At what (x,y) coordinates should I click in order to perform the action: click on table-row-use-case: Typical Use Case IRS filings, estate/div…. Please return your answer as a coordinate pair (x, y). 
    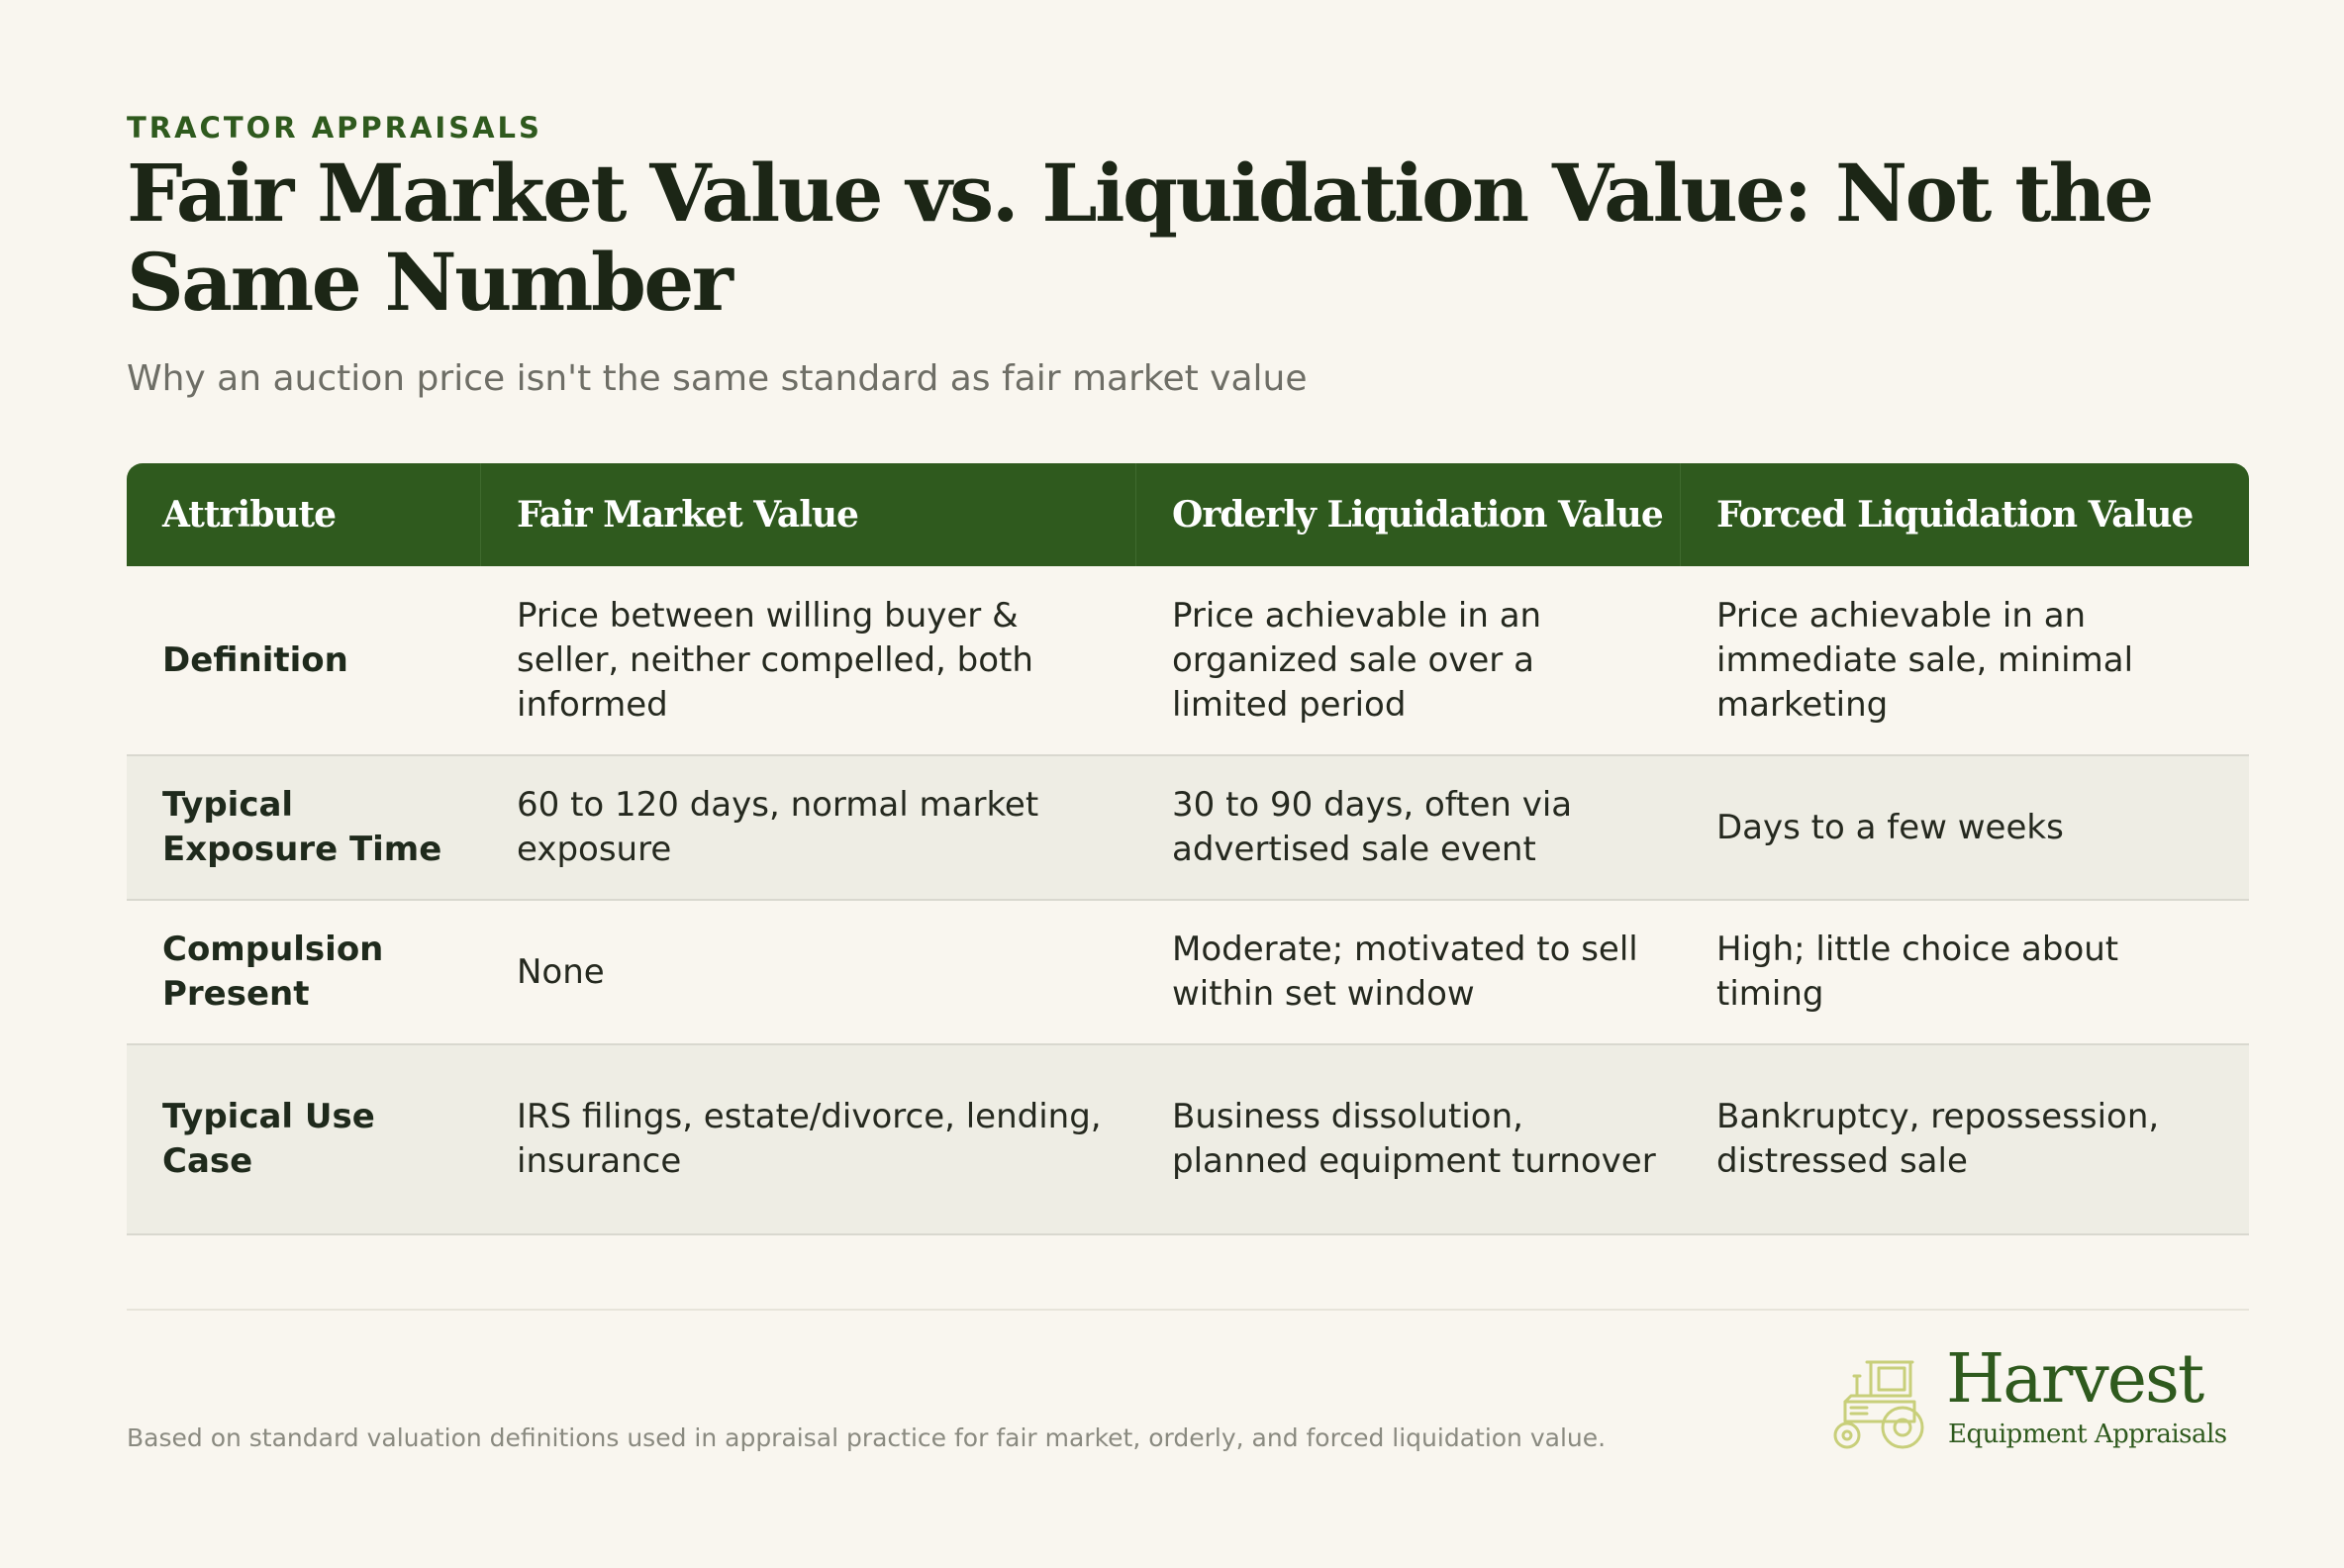
    Looking at the image, I should click on (1188, 1140).